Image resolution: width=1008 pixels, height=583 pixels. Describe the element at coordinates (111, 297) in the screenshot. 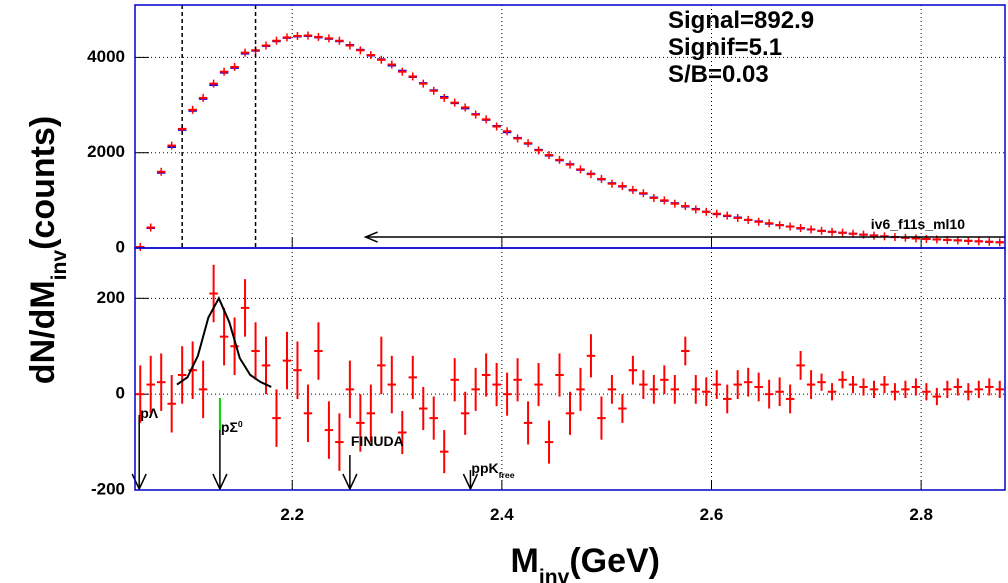

I see `y-tick-label: 200` at that location.